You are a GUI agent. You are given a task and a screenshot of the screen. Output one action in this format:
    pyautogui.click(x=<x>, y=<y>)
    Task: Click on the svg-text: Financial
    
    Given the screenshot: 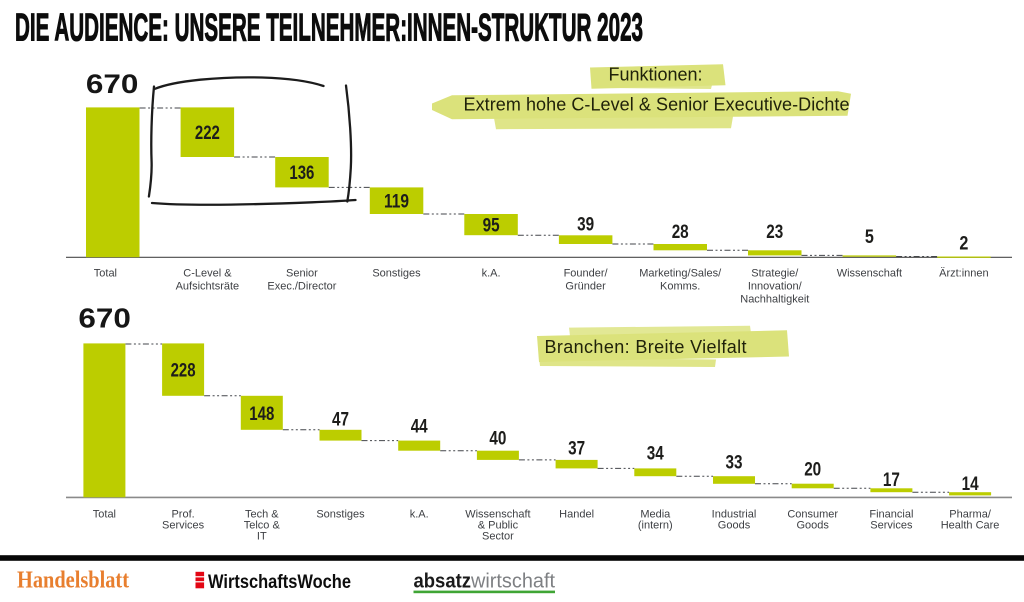 What is the action you would take?
    pyautogui.click(x=891, y=514)
    